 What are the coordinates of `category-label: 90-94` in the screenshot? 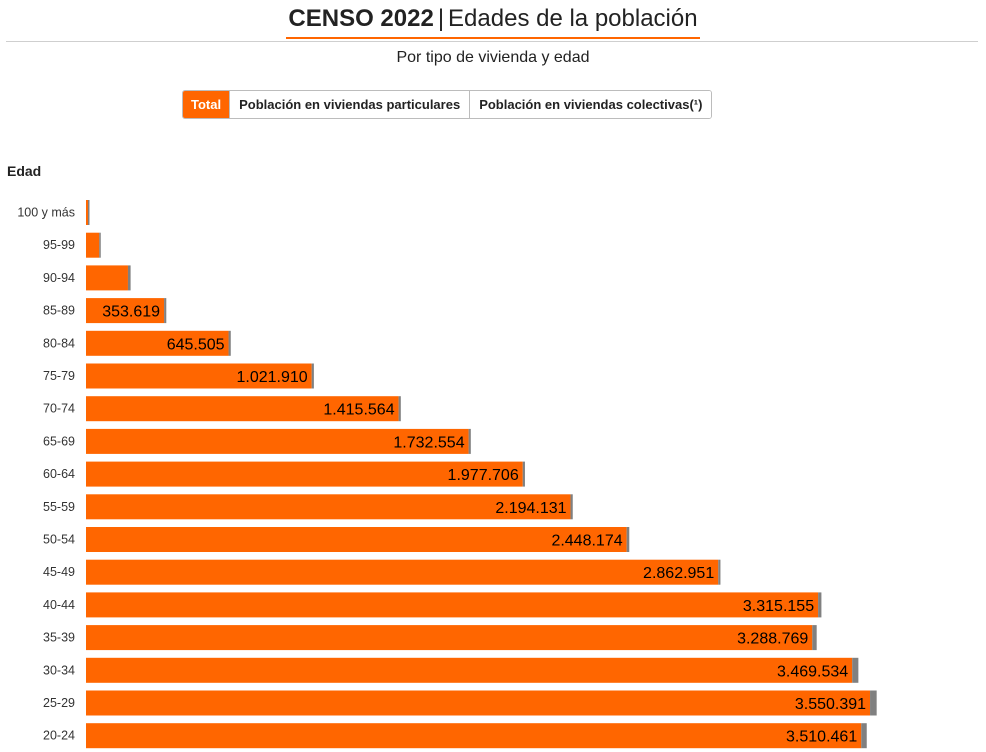 It's located at (59, 278).